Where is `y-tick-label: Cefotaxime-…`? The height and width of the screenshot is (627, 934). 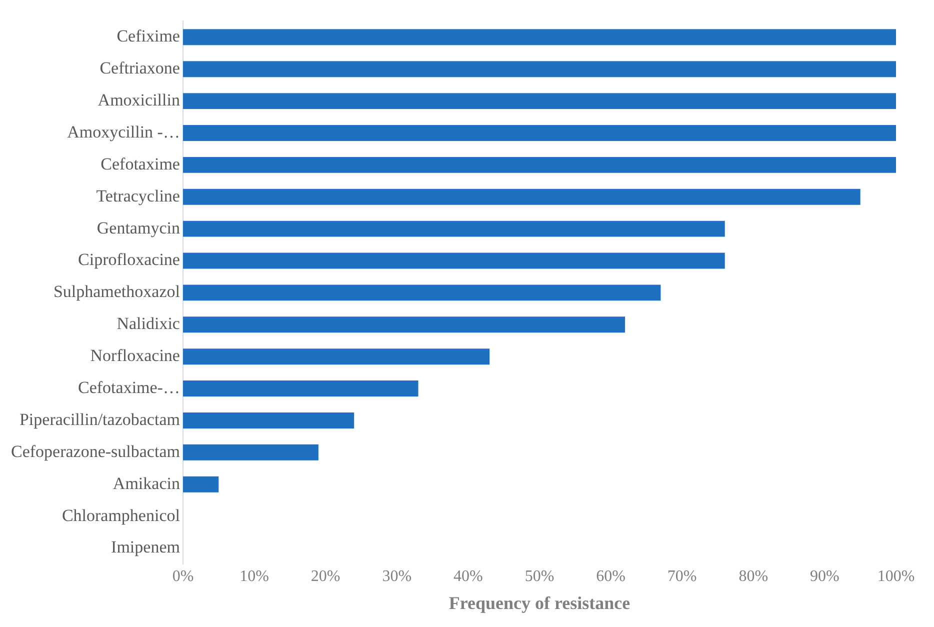
y-tick-label: Cefotaxime-… is located at coordinates (129, 387).